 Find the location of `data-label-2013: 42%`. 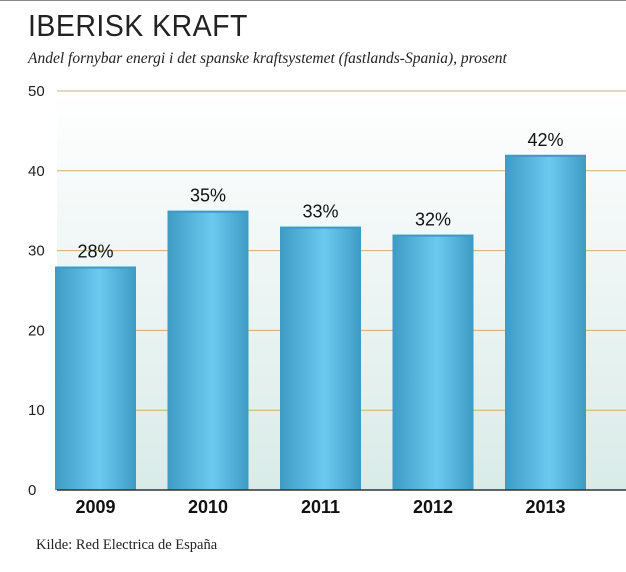

data-label-2013: 42% is located at coordinates (545, 140).